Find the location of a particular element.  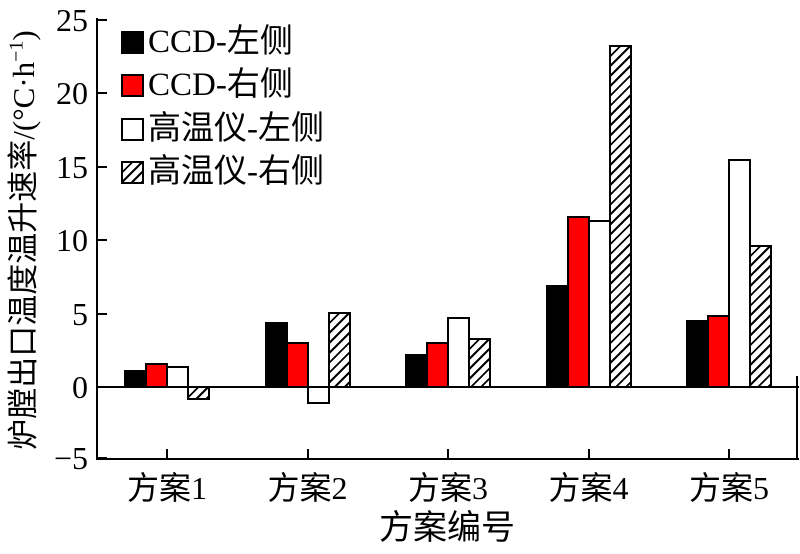

legend-label: CCD-右侧 is located at coordinates (220, 84).